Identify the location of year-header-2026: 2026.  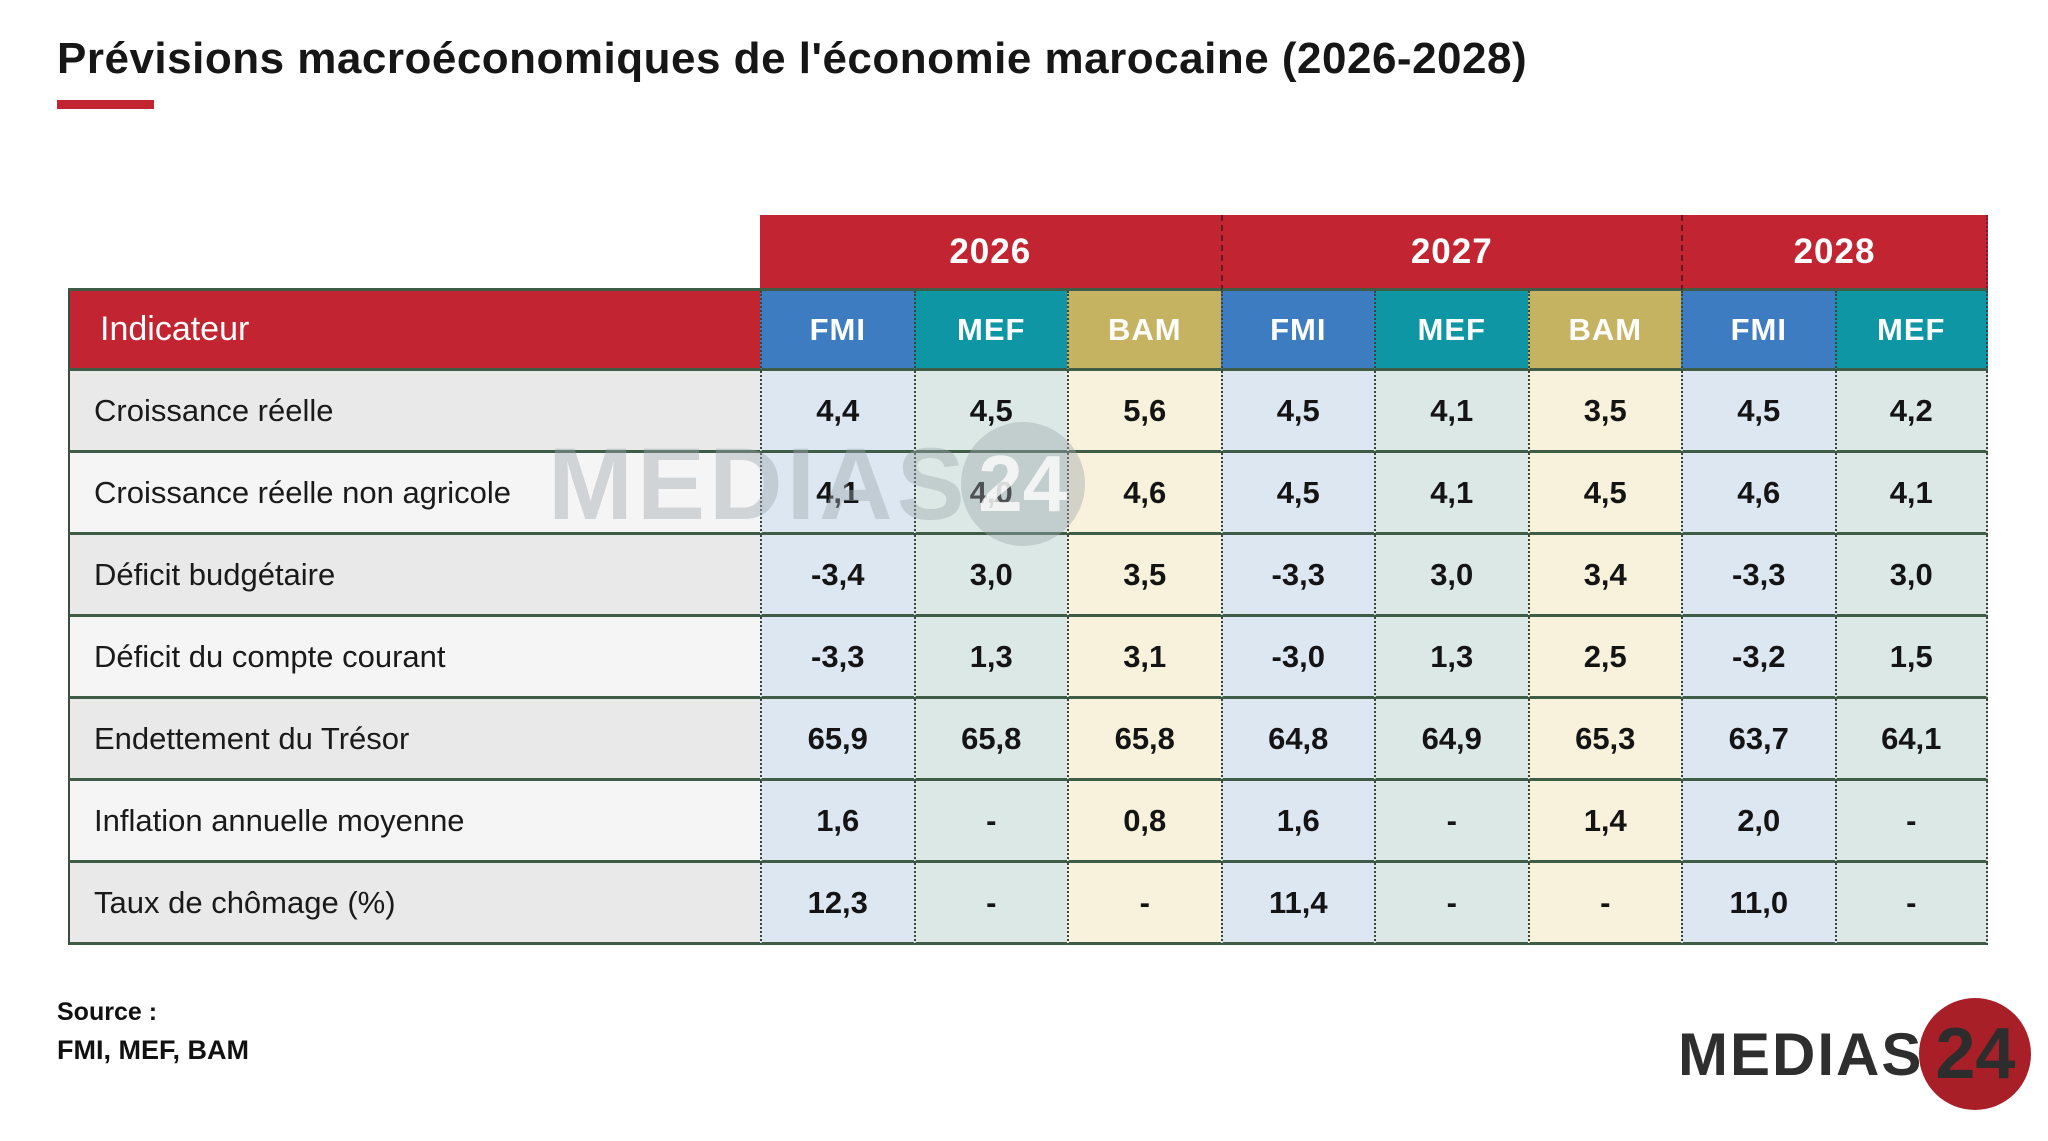
(990, 253).